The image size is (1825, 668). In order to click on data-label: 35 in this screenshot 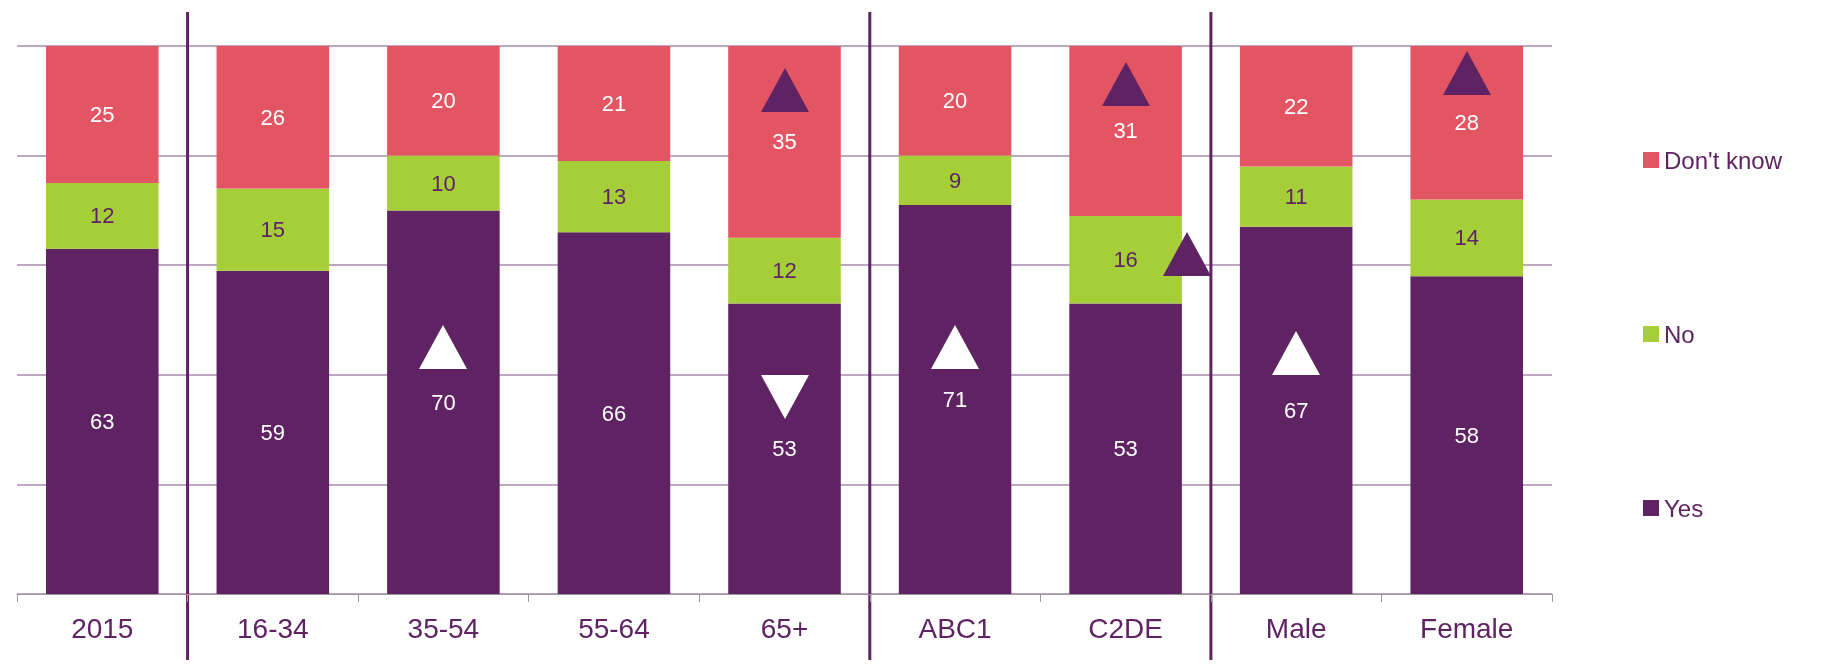, I will do `click(784, 142)`.